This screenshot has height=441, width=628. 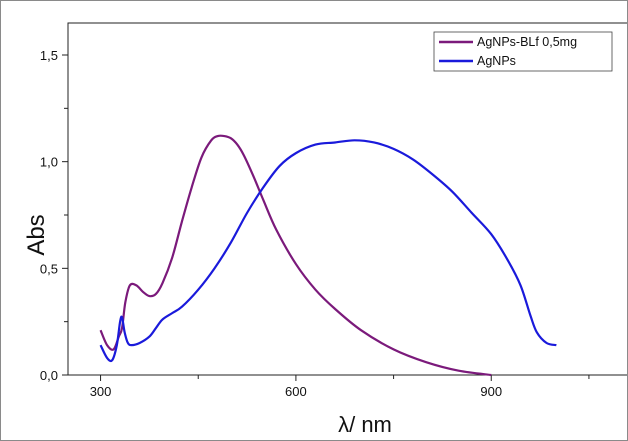 What do you see at coordinates (496, 61) in the screenshot?
I see `legend-label-agnps: AgNPs` at bounding box center [496, 61].